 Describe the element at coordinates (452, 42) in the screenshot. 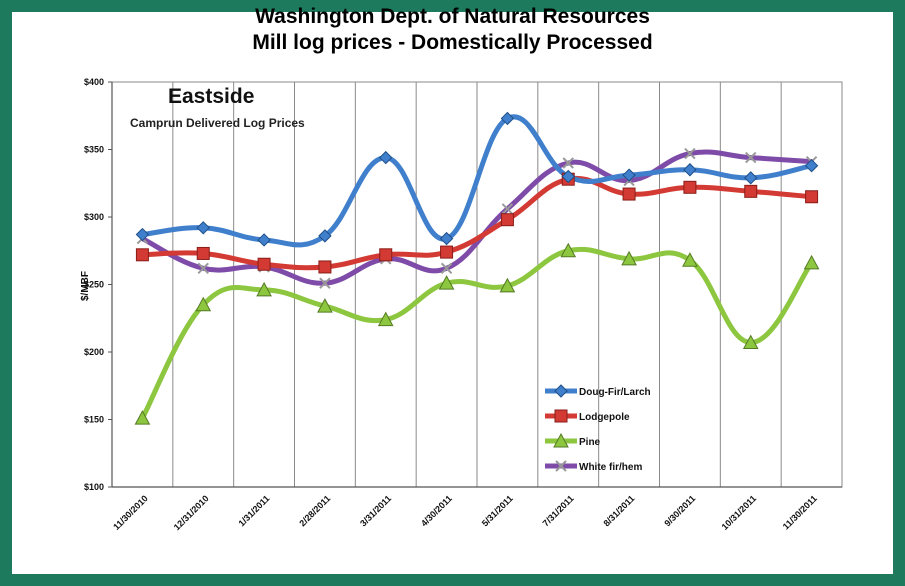

I see `header-title-line2: Mill log prices - Domestically Processed` at that location.